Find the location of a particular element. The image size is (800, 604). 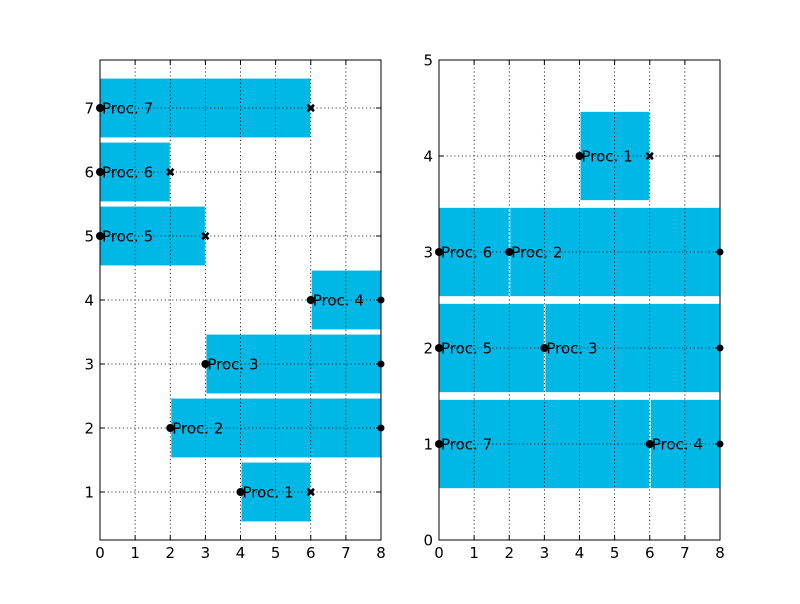

y-tick-label: 0 is located at coordinates (428, 541).